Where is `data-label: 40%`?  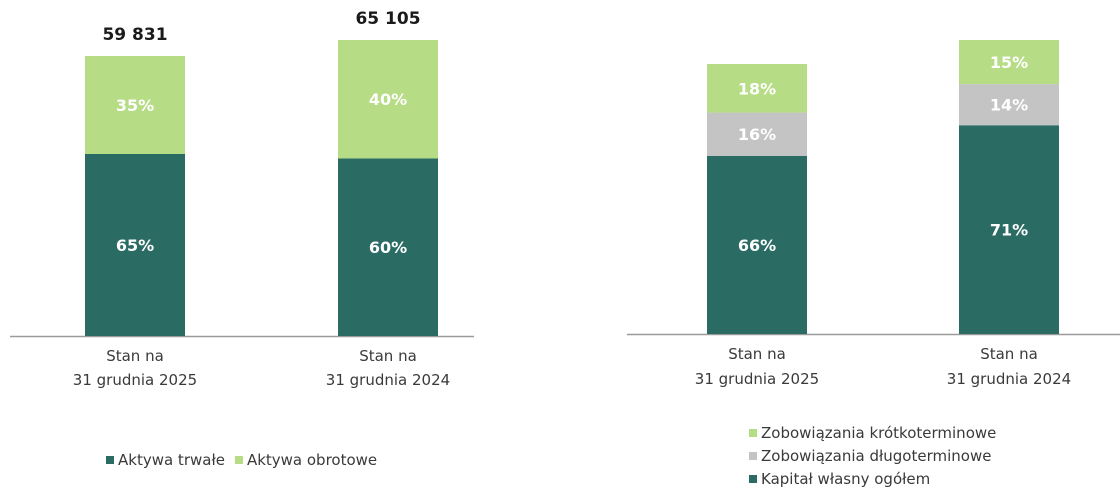 data-label: 40% is located at coordinates (388, 99).